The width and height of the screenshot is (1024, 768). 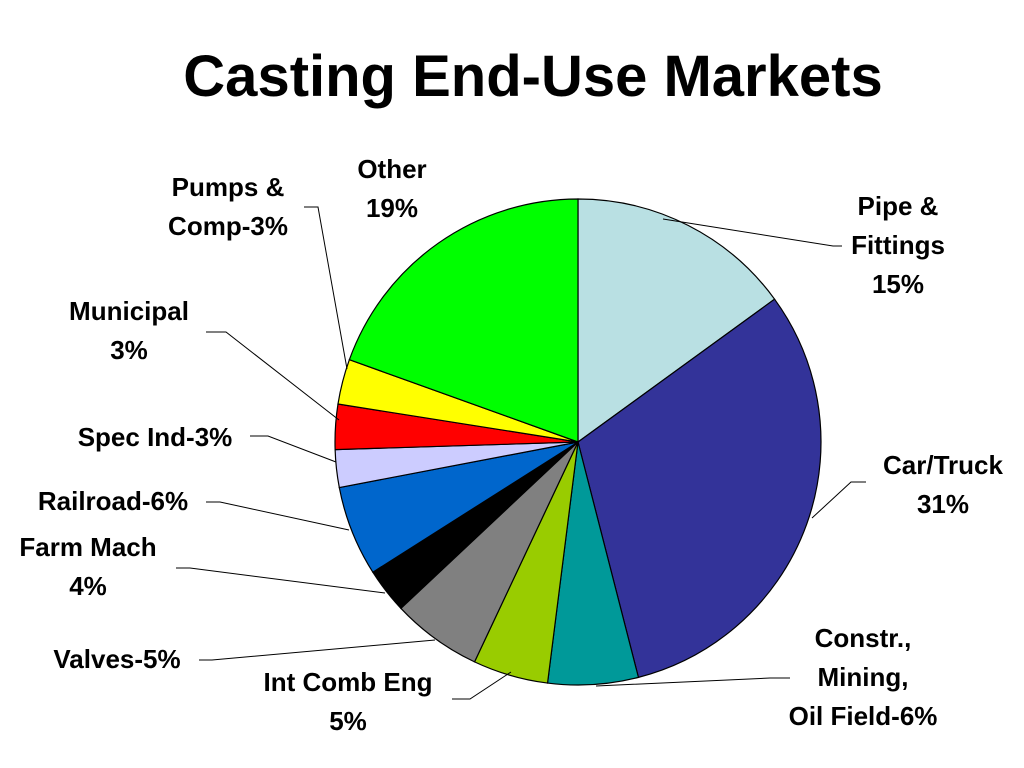 I want to click on slice-label-text: Farm Mach 4%, so click(x=87, y=566).